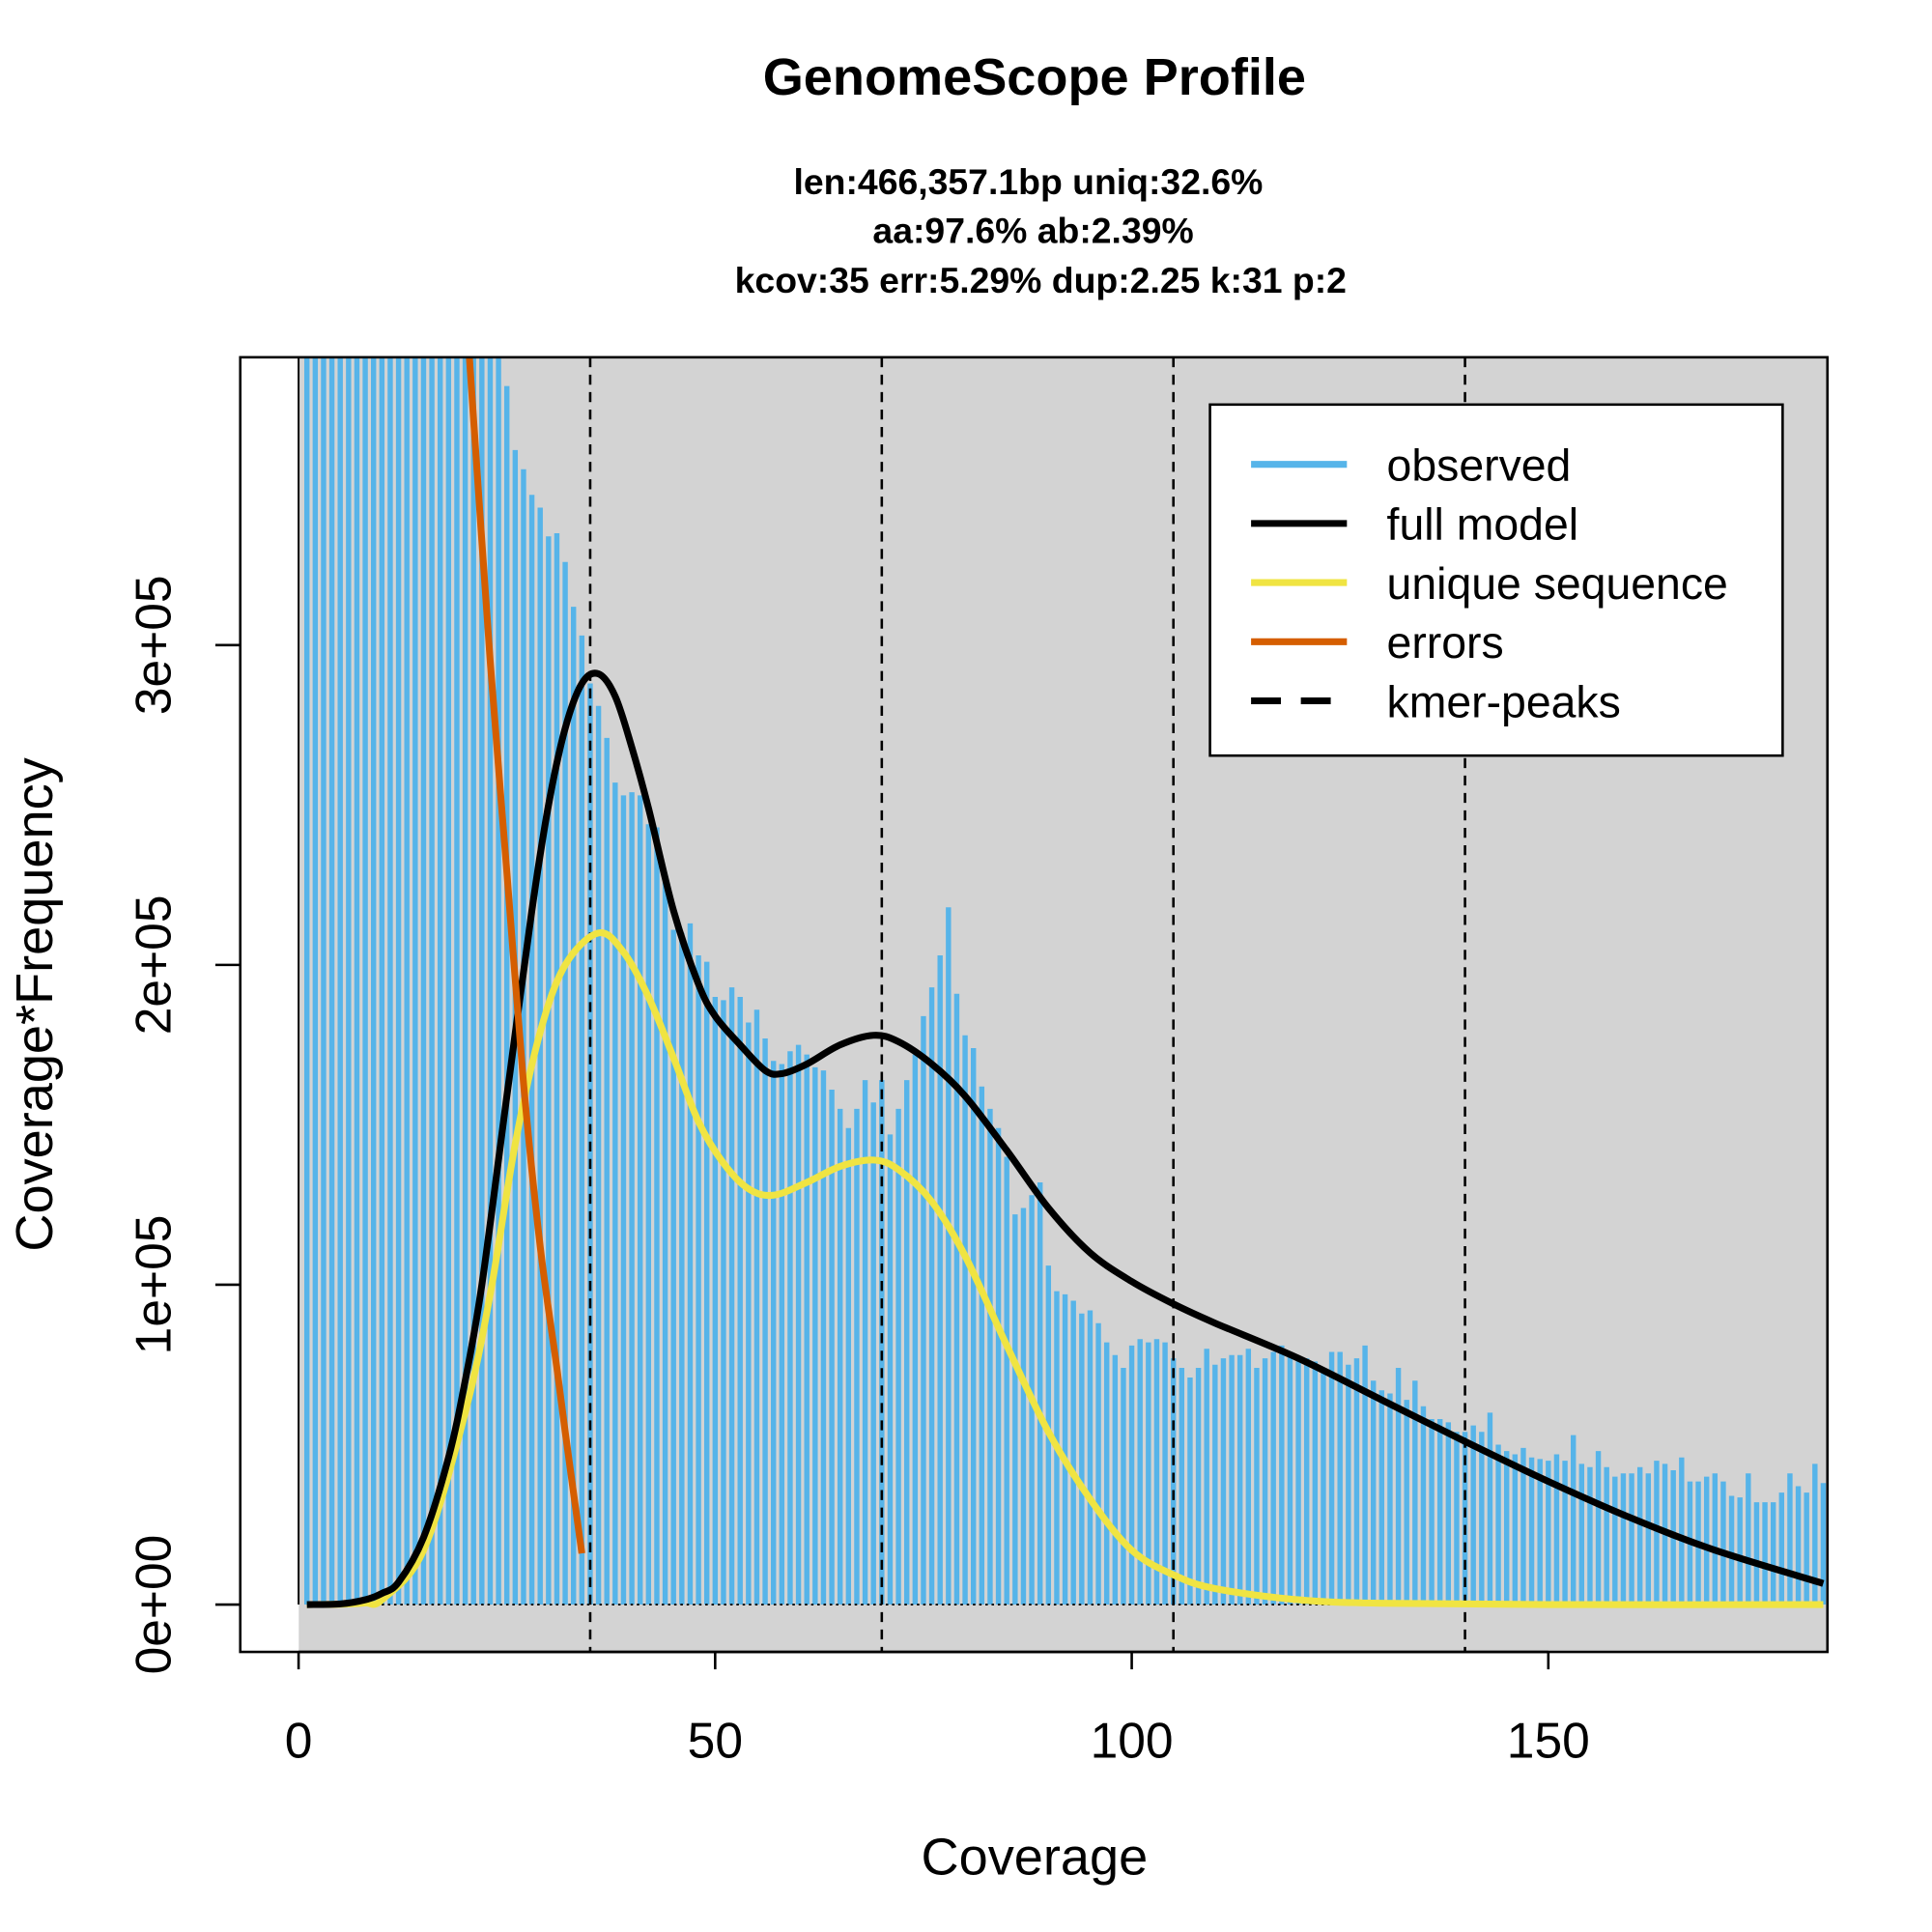 The height and width of the screenshot is (1932, 1932). Describe the element at coordinates (1034, 77) in the screenshot. I see `chart-title: GenomeScope Profile` at that location.